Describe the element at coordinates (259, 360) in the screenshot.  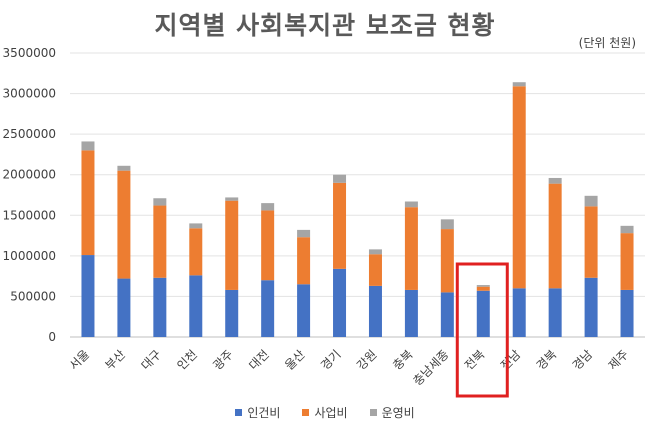
I see `x-tick-label: 대전` at that location.